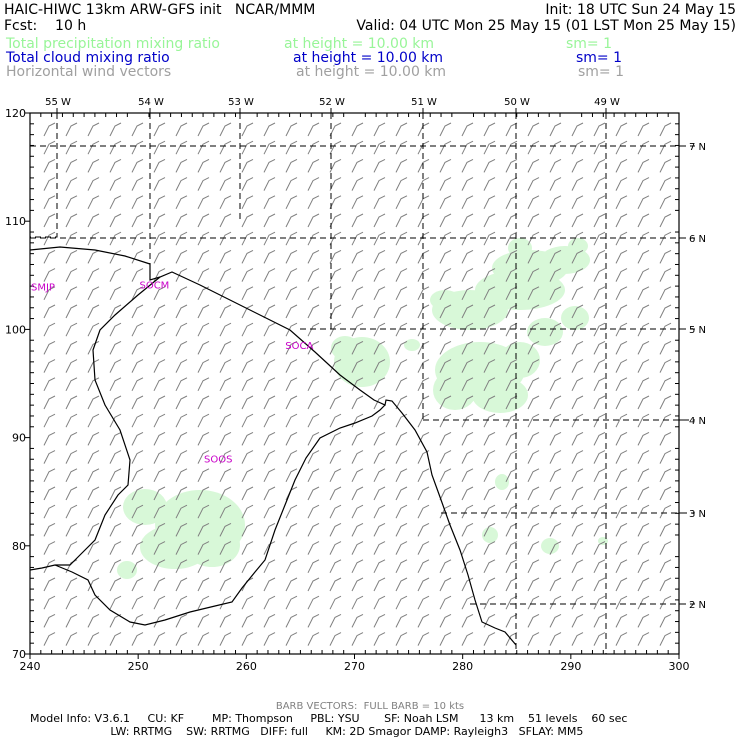  I want to click on x-tick-label: 270, so click(354, 666).